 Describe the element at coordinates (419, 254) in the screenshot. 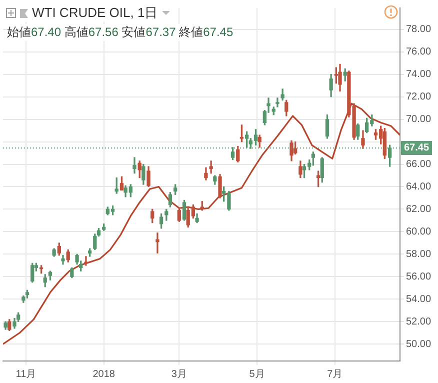

I see `y-tick-label: 58.00` at that location.